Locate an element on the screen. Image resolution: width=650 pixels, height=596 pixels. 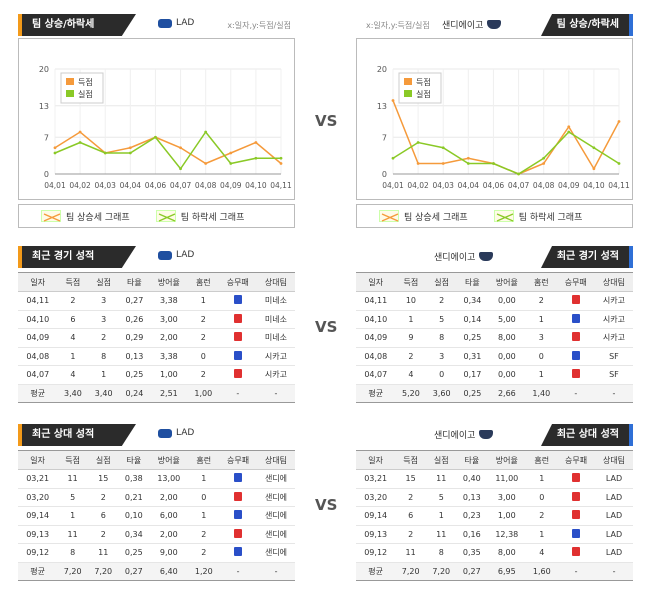
table-cell: 샌디에 is located at coordinates (276, 534).